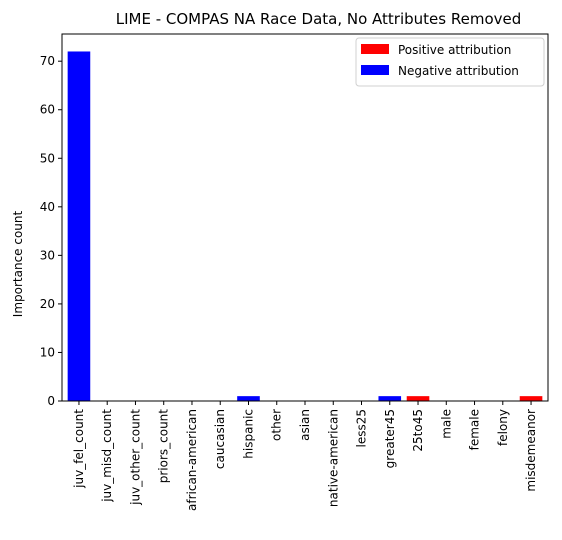 The image size is (562, 540). I want to click on x-tick-label-male: male, so click(446, 424).